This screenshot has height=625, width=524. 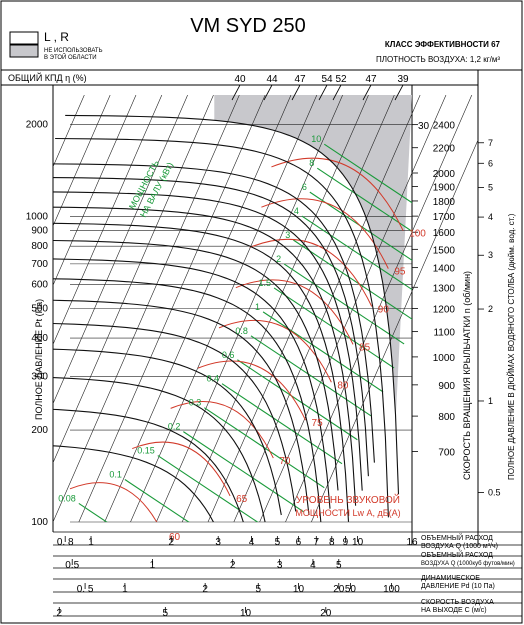 I want to click on rpm-tick-label: 1200, so click(x=444, y=310).